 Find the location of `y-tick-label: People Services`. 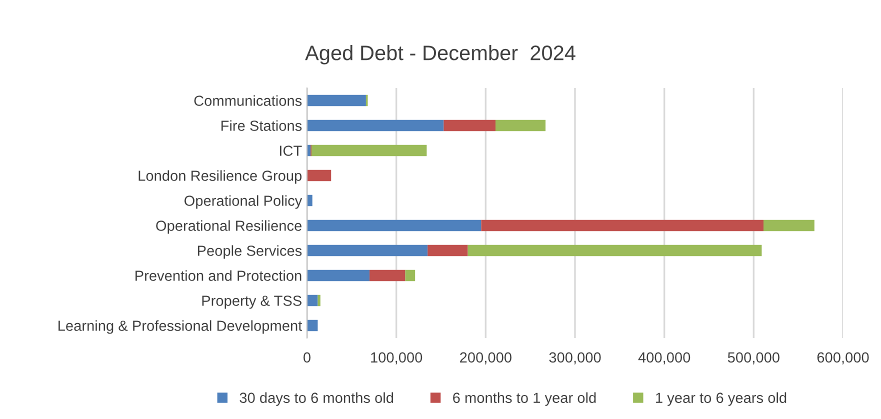

y-tick-label: People Services is located at coordinates (250, 252).